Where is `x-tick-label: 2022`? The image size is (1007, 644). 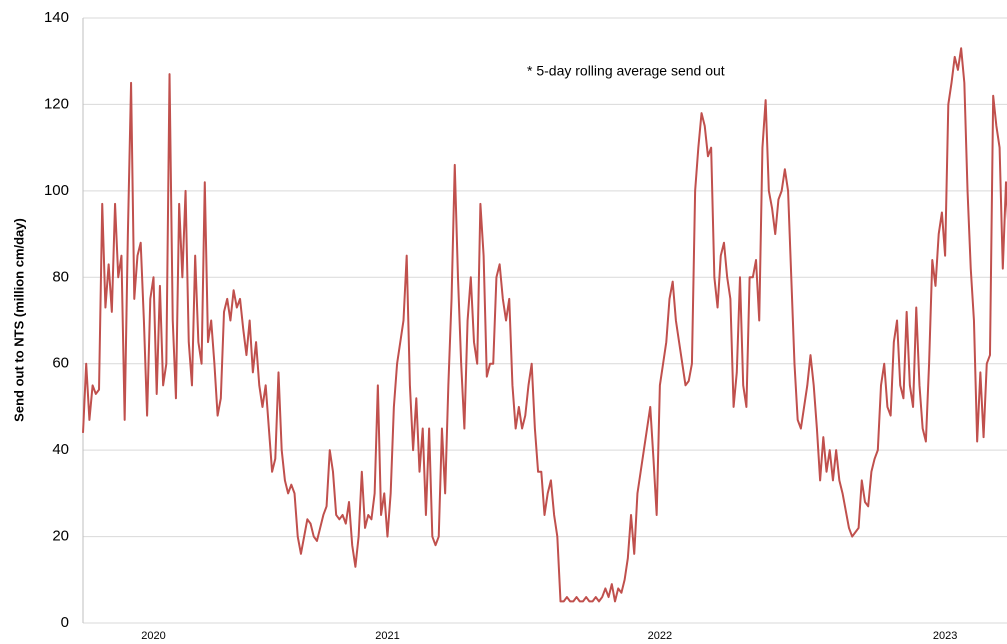 x-tick-label: 2022 is located at coordinates (660, 636).